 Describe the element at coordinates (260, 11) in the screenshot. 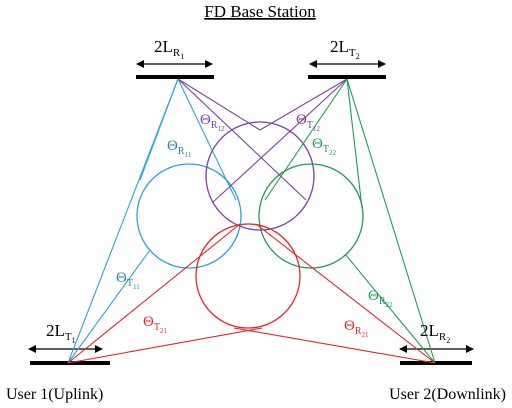

I see `diagram-title: FD Base Station` at that location.